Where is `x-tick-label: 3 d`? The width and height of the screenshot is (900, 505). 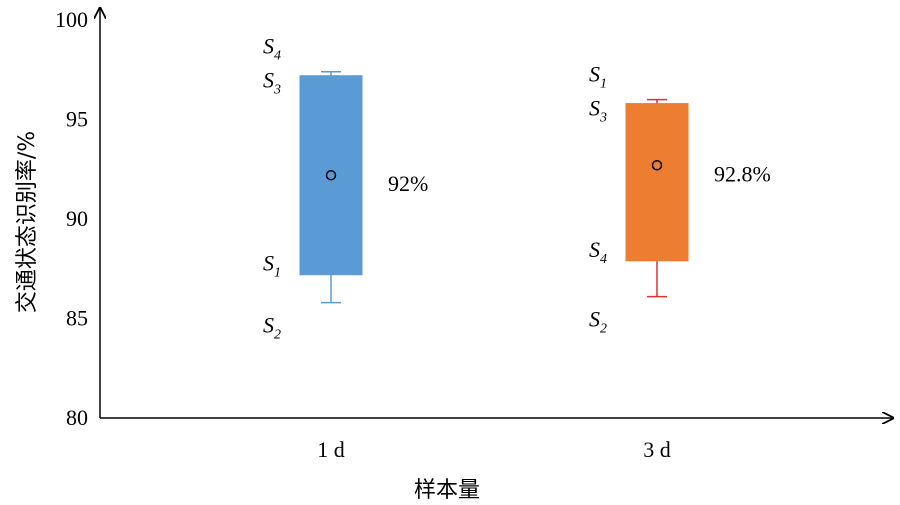 x-tick-label: 3 d is located at coordinates (657, 449).